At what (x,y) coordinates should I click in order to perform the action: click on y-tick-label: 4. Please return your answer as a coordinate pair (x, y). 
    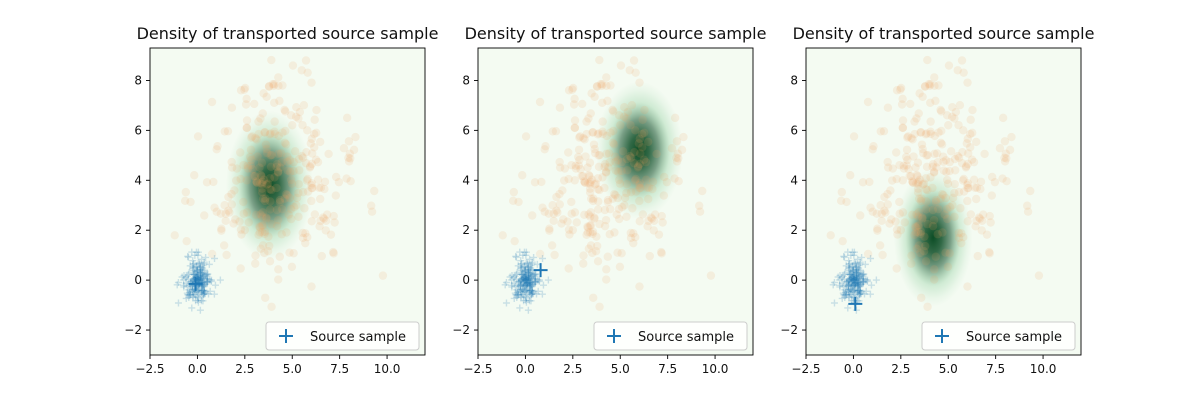
    Looking at the image, I should click on (466, 180).